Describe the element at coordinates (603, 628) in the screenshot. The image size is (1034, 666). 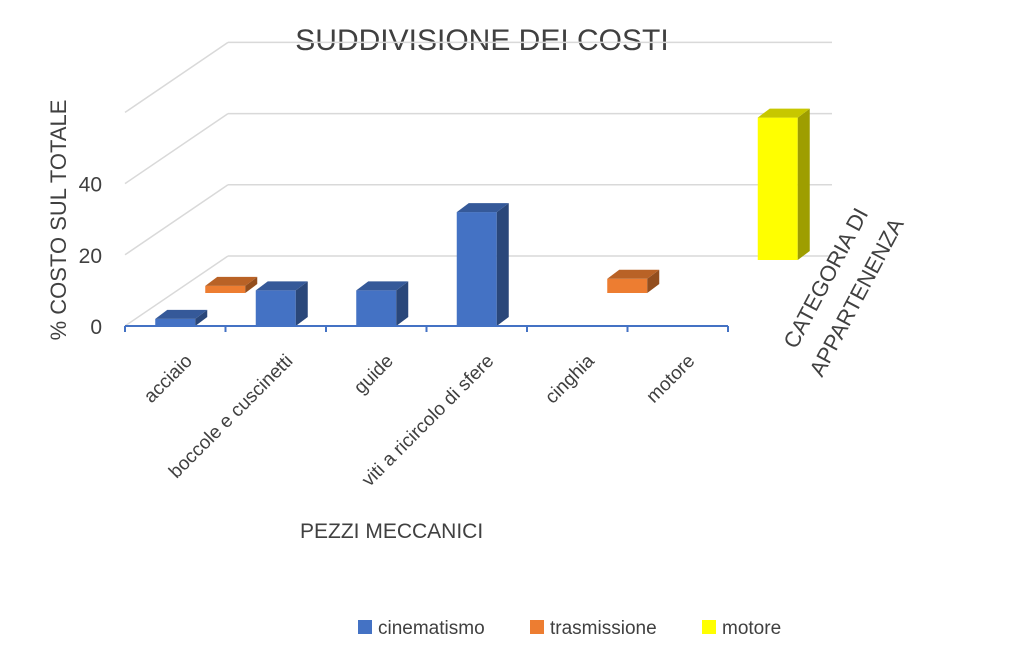
I see `legend-label-trasmissione: trasmissione` at that location.